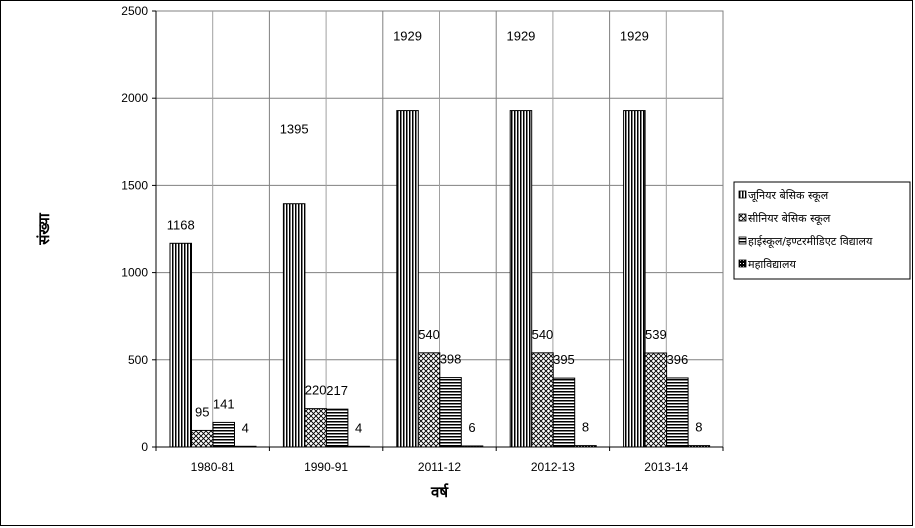 The width and height of the screenshot is (915, 528). Describe the element at coordinates (181, 224) in the screenshot. I see `data-label: 1168` at that location.